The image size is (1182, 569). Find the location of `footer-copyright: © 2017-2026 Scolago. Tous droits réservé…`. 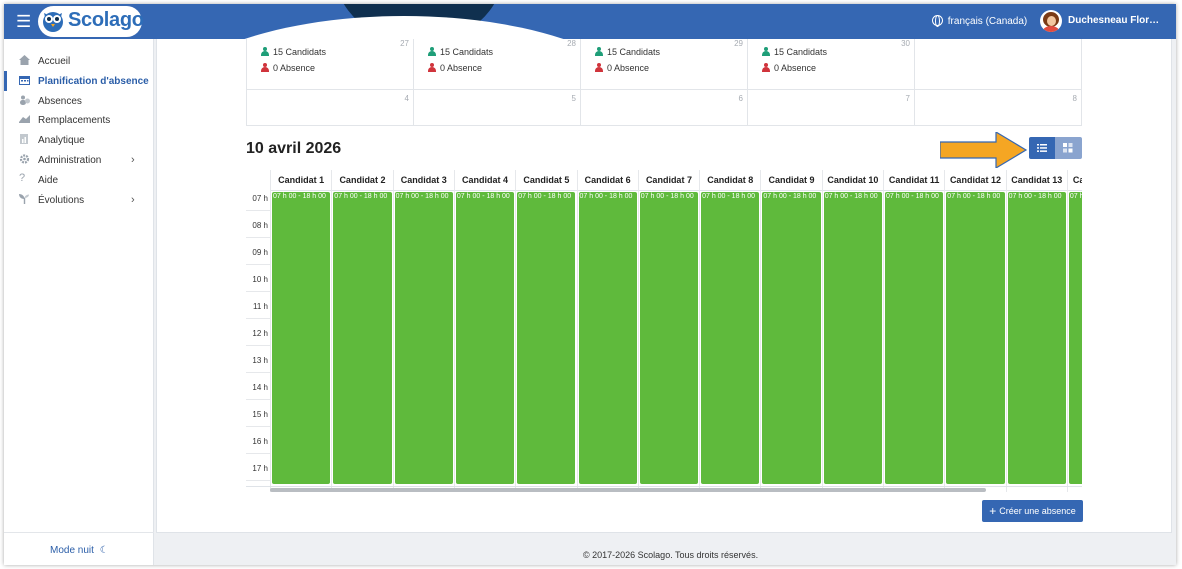

footer-copyright: © 2017-2026 Scolago. Tous droits réservé… is located at coordinates (671, 555).